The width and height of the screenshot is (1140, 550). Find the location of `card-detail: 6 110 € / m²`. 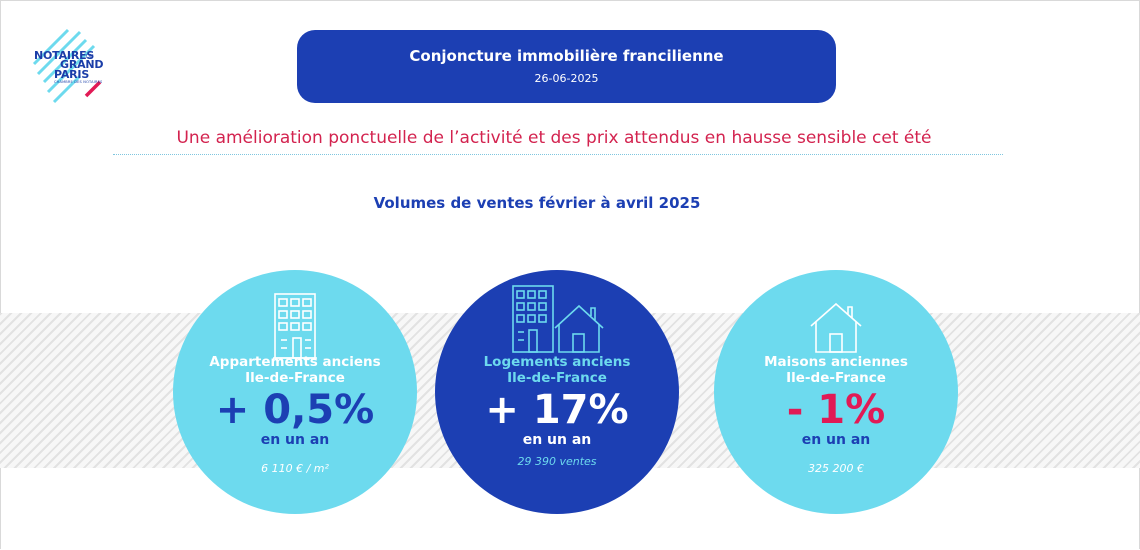

card-detail: 6 110 € / m² is located at coordinates (295, 468).